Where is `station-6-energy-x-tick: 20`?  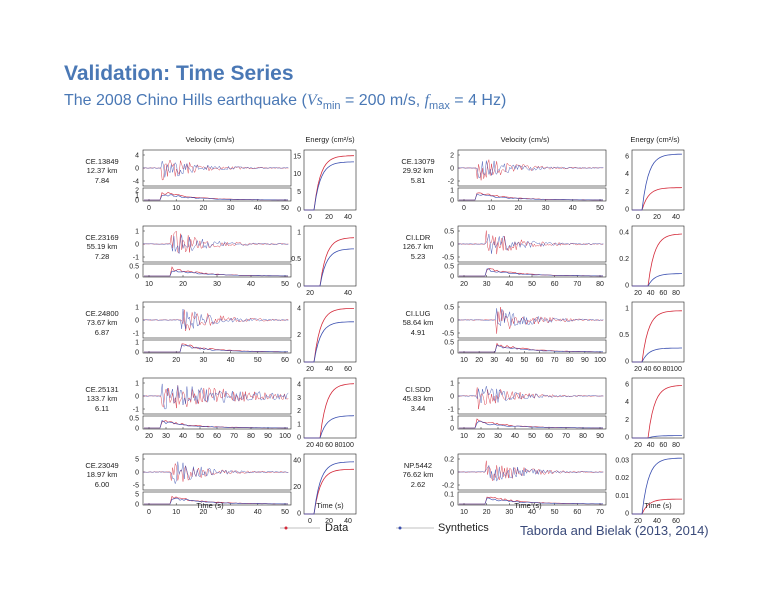 station-6-energy-x-tick: 20 is located at coordinates (657, 217).